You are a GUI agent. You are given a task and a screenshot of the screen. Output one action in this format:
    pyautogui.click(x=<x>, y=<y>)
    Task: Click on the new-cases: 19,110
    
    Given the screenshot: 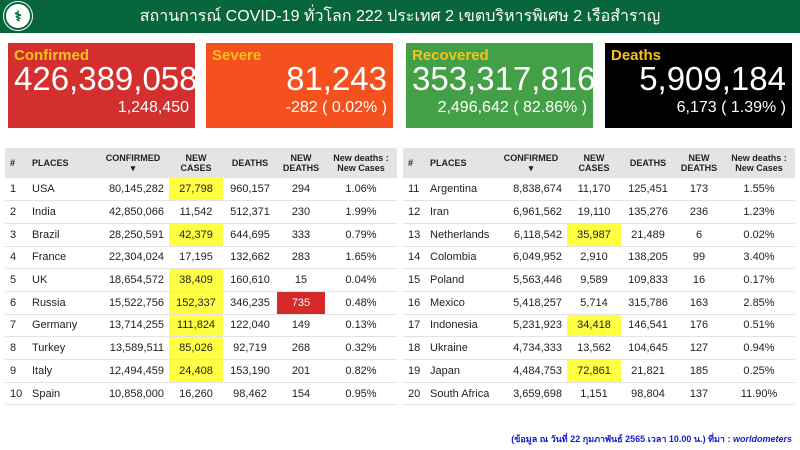 What is the action you would take?
    pyautogui.click(x=594, y=212)
    